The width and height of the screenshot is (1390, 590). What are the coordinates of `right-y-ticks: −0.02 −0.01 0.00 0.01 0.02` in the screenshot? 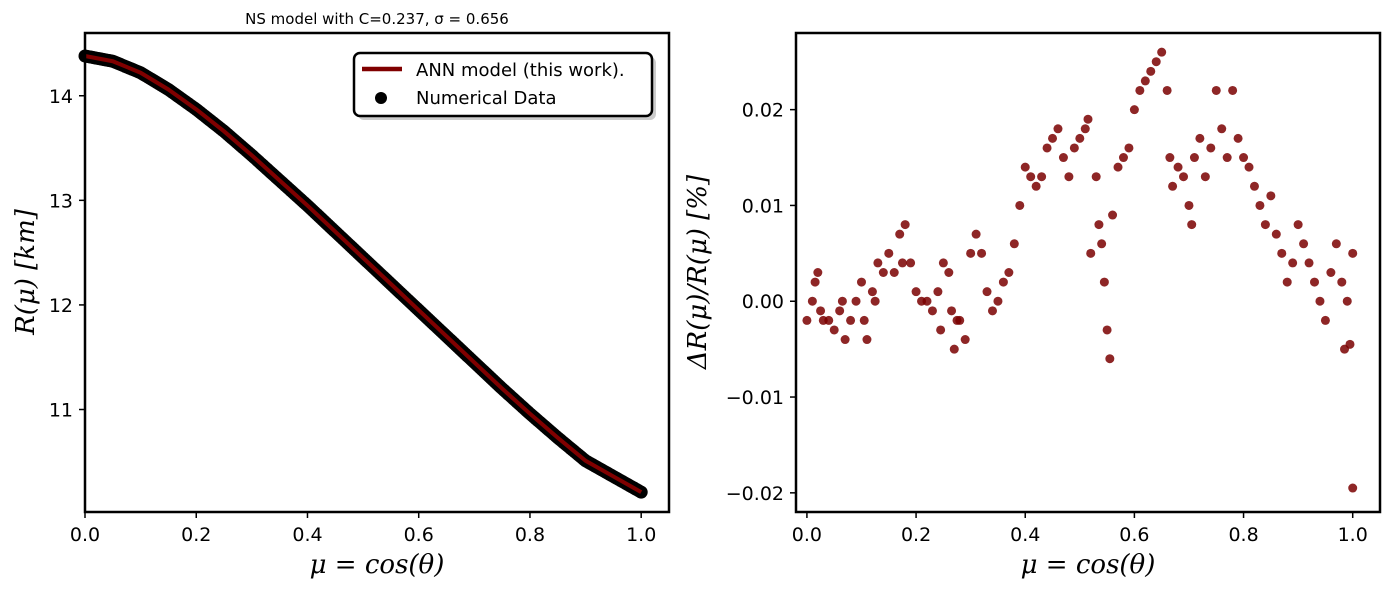 It's located at (761, 302).